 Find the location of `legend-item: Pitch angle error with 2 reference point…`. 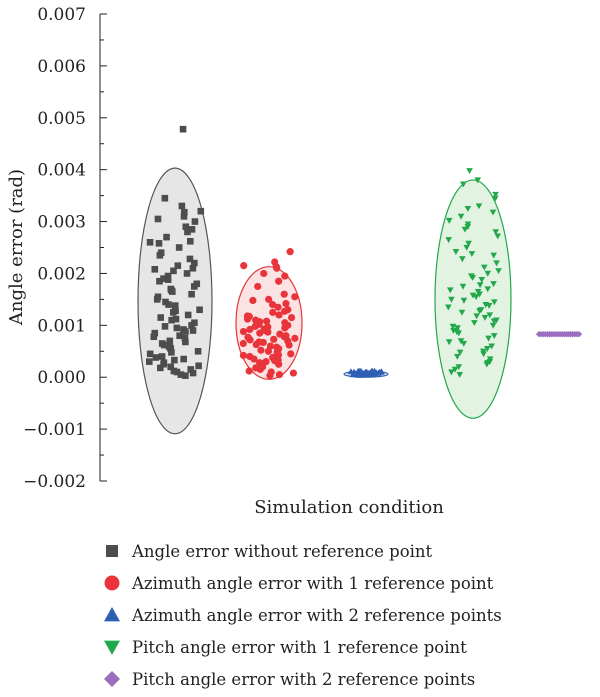

legend-item: Pitch angle error with 2 reference point… is located at coordinates (289, 679).